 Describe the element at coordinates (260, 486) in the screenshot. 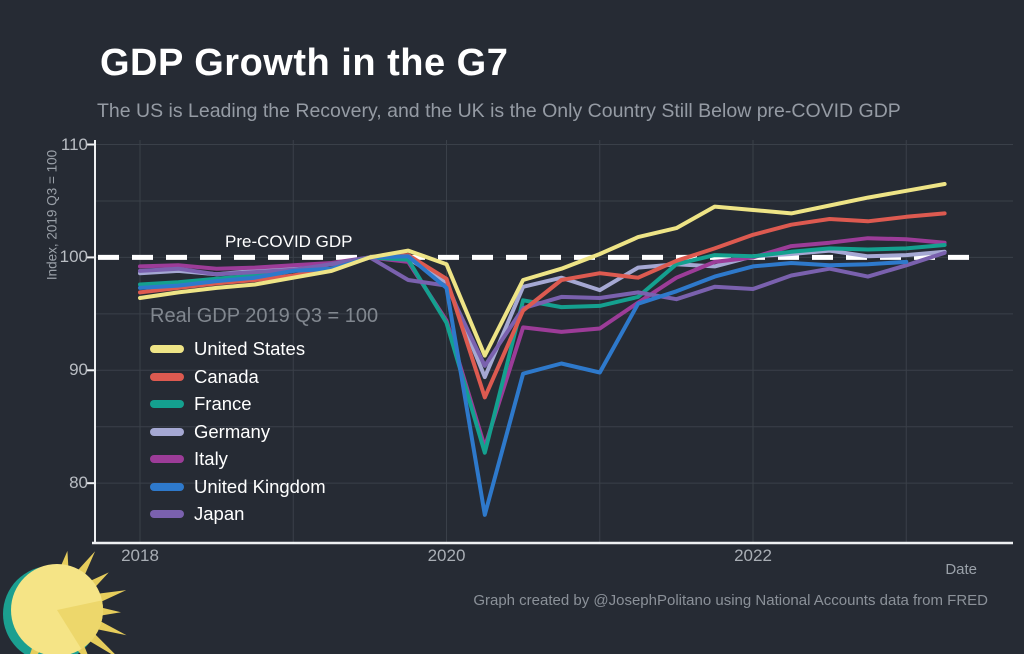

I see `legend-label: United Kingdom` at that location.